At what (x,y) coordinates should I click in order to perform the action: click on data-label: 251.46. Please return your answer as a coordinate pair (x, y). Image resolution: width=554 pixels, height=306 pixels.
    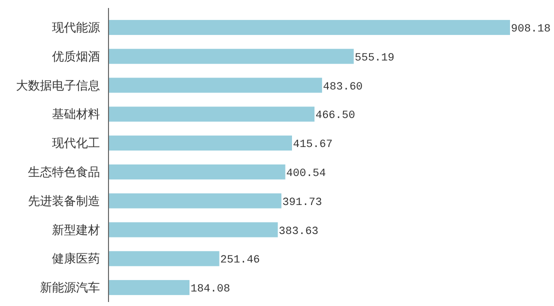
    Looking at the image, I should click on (240, 260).